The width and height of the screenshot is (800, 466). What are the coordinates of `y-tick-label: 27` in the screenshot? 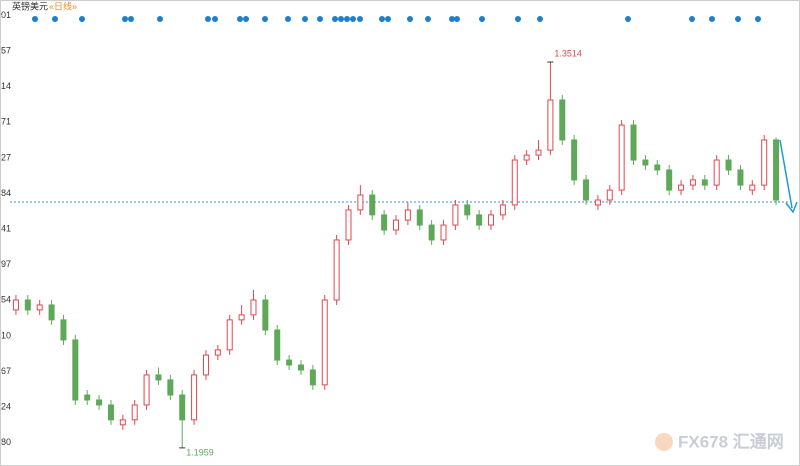 It's located at (6, 157).